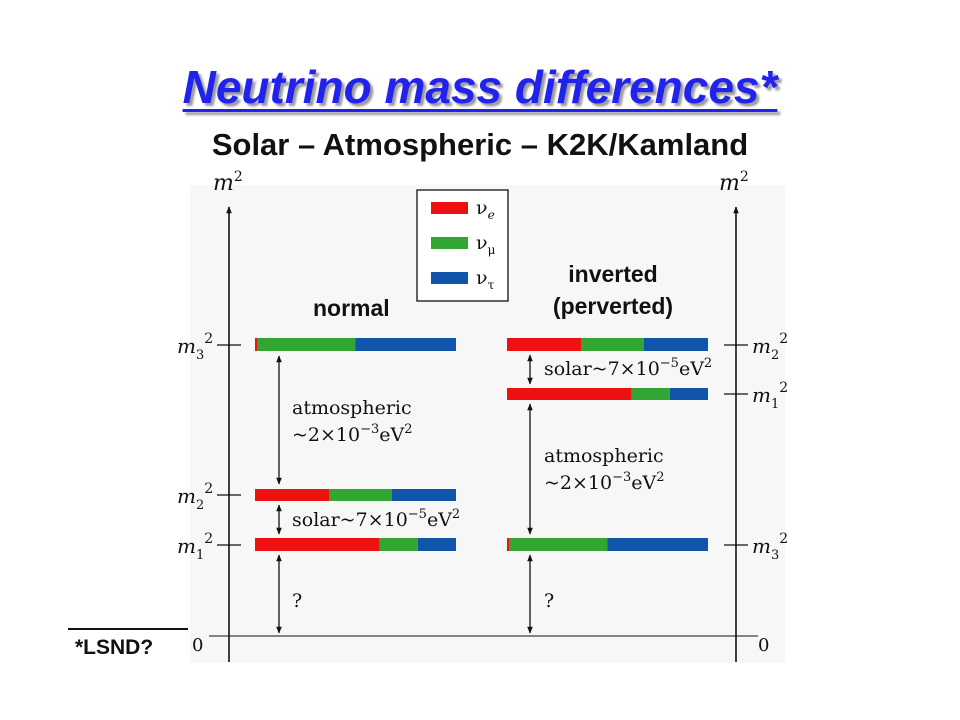 The height and width of the screenshot is (720, 960). I want to click on inverted-level-m1, so click(607, 394).